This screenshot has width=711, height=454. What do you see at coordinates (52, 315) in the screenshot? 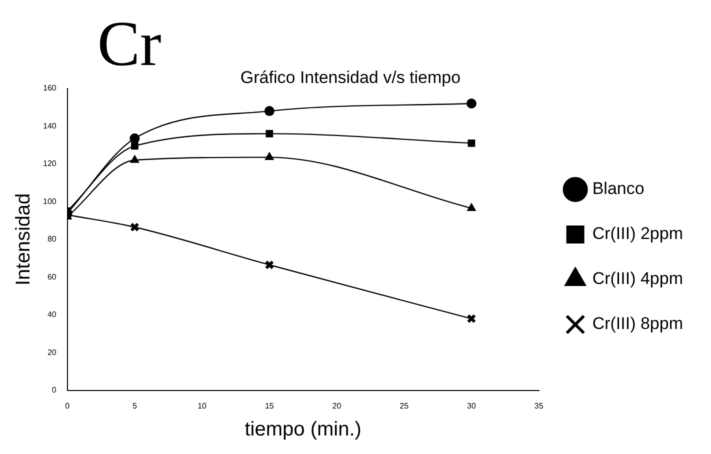
I see `y-tick-label: 40` at bounding box center [52, 315].